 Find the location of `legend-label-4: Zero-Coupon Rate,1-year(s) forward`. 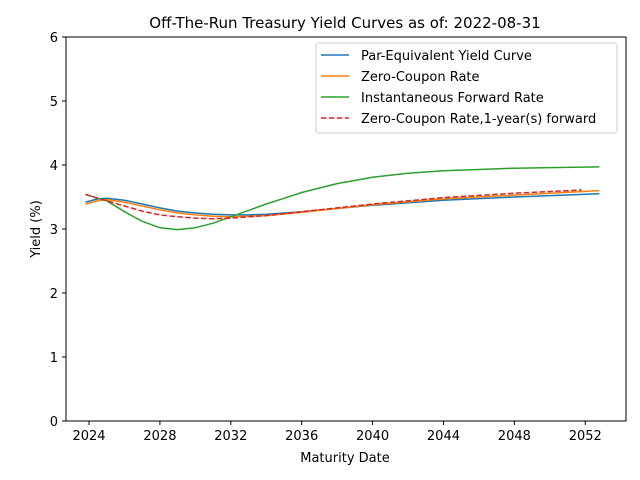

legend-label-4: Zero-Coupon Rate,1-year(s) forward is located at coordinates (478, 119).